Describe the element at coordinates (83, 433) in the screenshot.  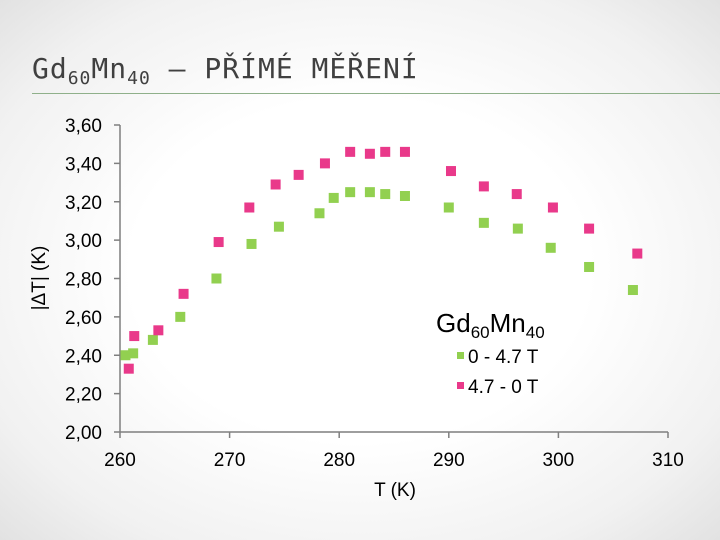
I see `y-tick-label: 2,00` at that location.